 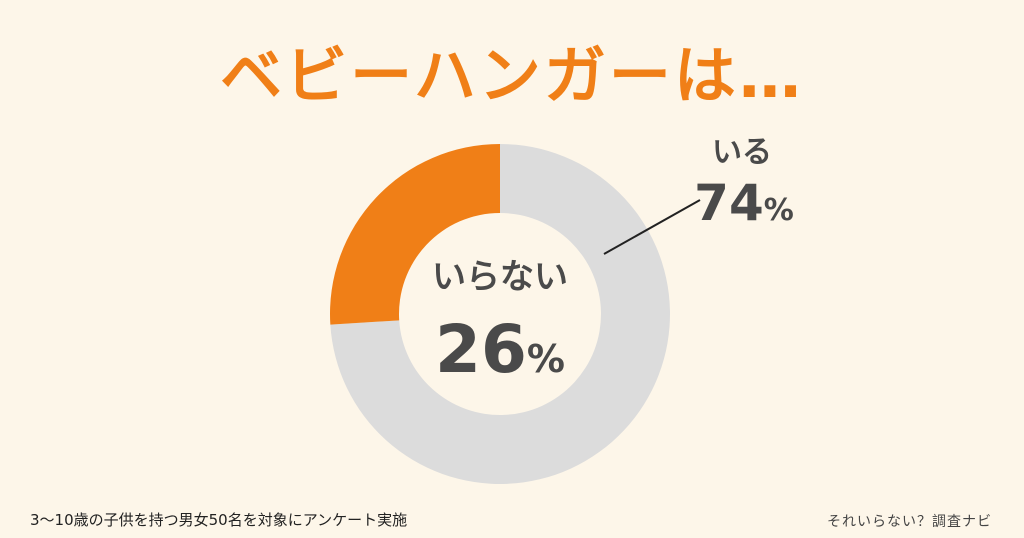 I want to click on label-iru-unit: %, so click(x=779, y=210).